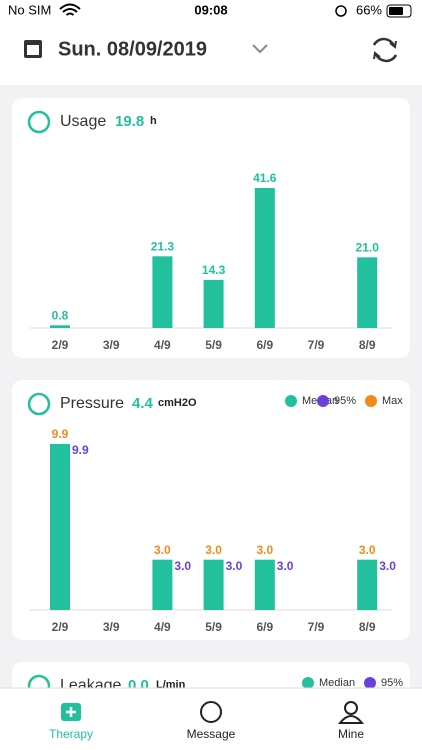 The height and width of the screenshot is (750, 422). I want to click on tab-label: Mine, so click(351, 734).